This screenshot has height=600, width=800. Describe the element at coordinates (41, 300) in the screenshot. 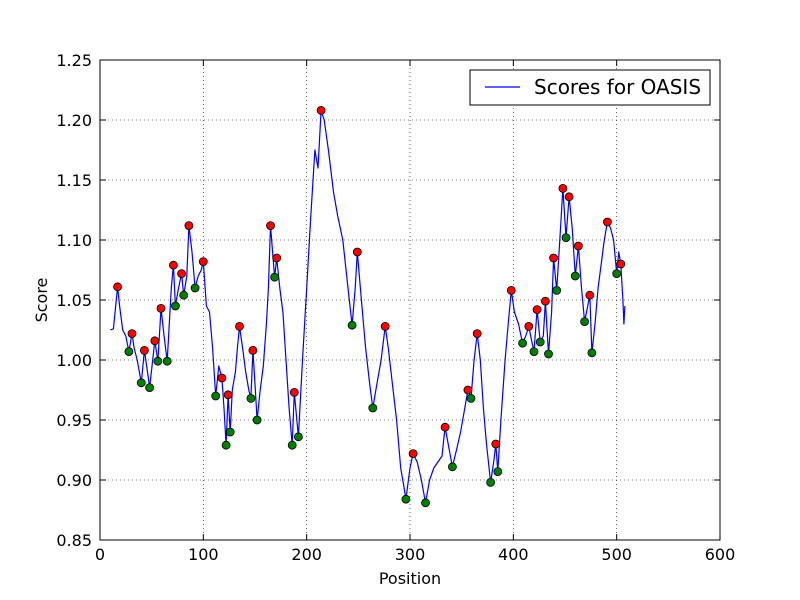

I see `y-axis-label: Score` at that location.